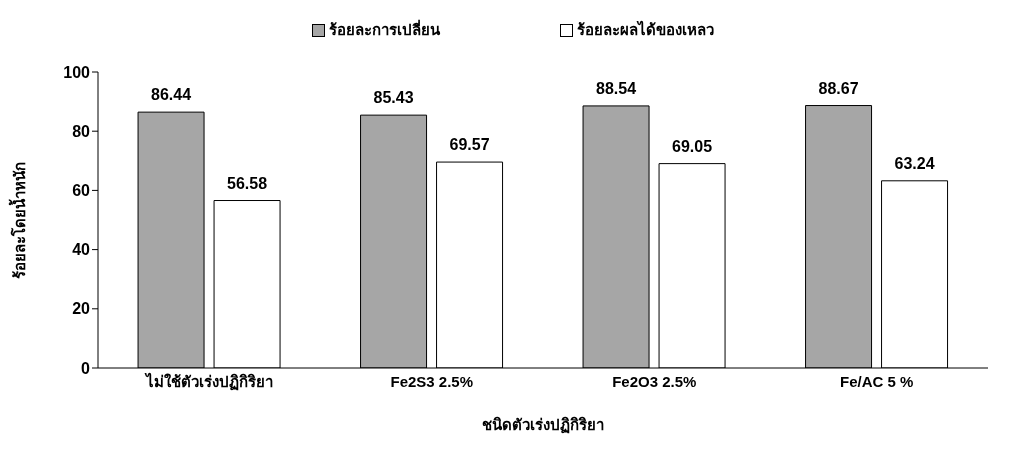 The image size is (1009, 450). I want to click on x-tick-label: Fe/AC 5 %, so click(877, 381).